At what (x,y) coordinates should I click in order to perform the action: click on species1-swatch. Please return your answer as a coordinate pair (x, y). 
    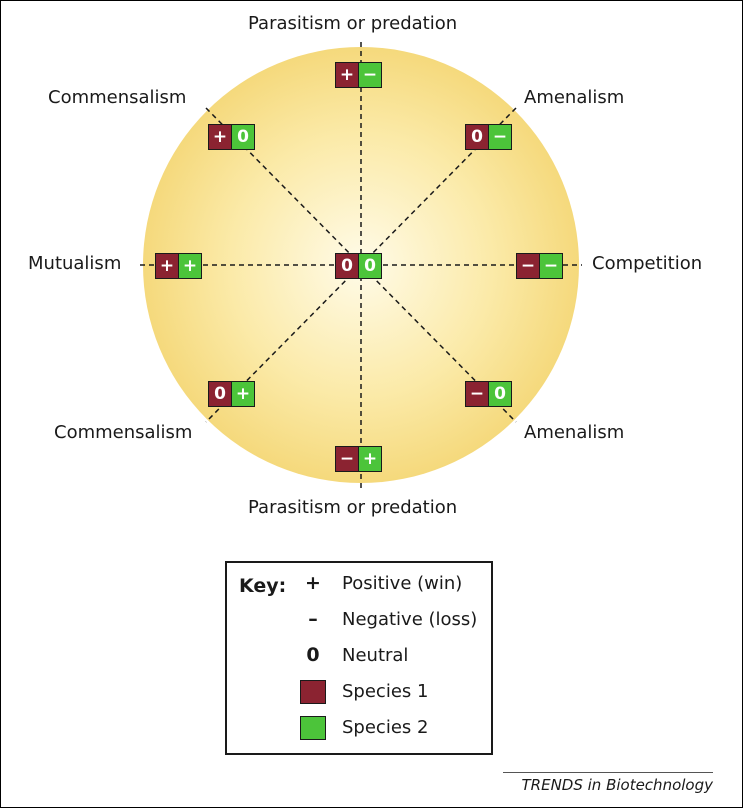
    Looking at the image, I should click on (313, 692).